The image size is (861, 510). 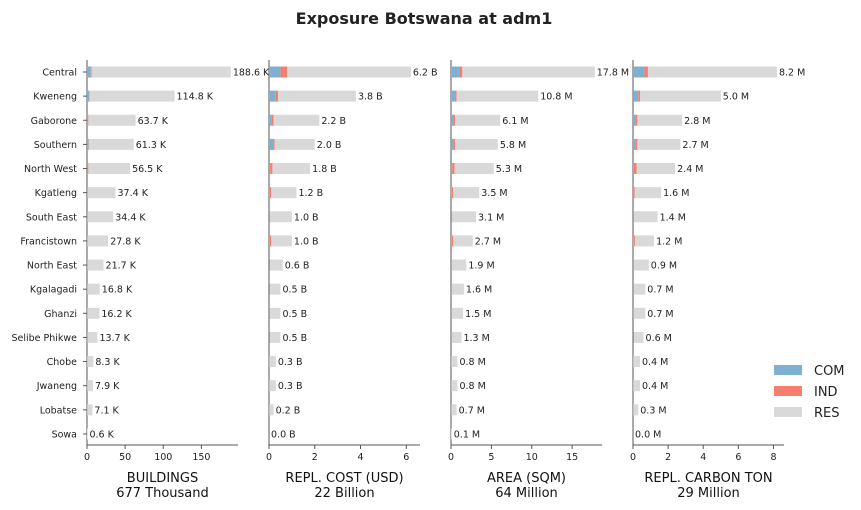 I want to click on x-axis-label: AREA (SQM), so click(x=526, y=478).